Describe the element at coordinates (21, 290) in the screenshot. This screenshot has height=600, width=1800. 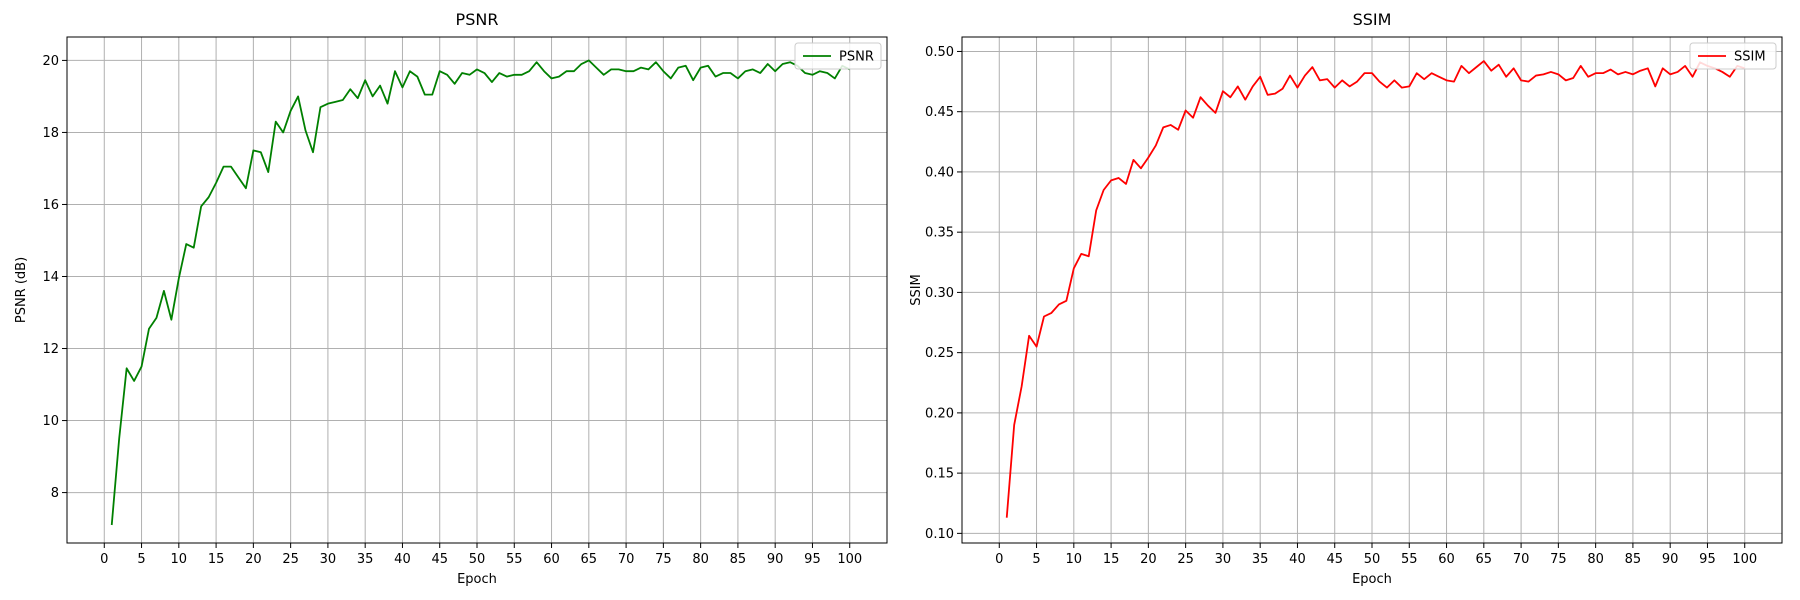
I see `y-axis-label: PSNR (dB)` at that location.